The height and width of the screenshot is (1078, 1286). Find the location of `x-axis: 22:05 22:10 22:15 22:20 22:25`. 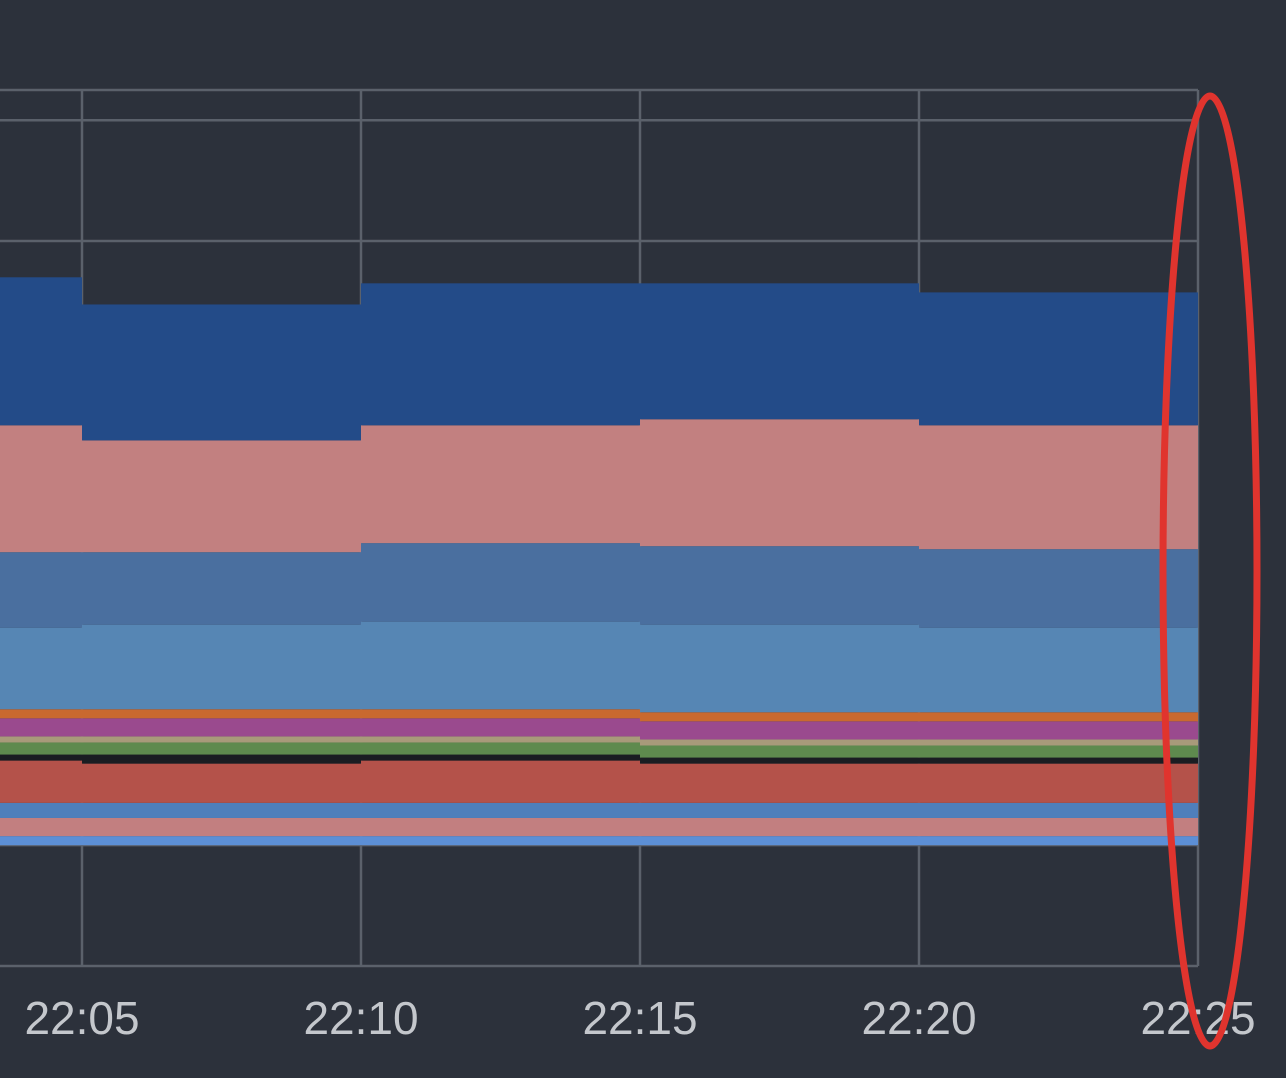

x-axis: 22:05 22:10 22:15 22:20 22:25 is located at coordinates (639, 1018).